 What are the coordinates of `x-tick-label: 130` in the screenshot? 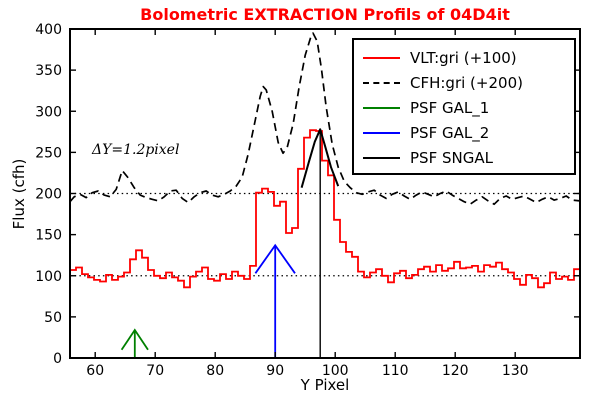 It's located at (515, 371).